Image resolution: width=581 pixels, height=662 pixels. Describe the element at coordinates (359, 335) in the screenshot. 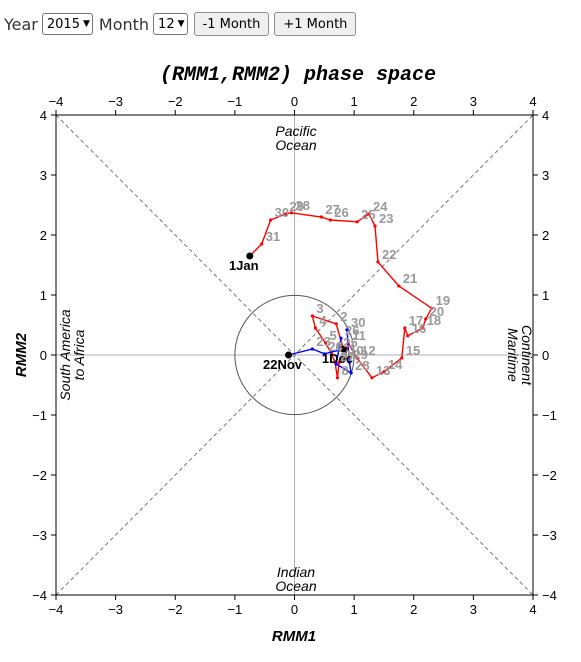

I see `day-label: 11` at that location.